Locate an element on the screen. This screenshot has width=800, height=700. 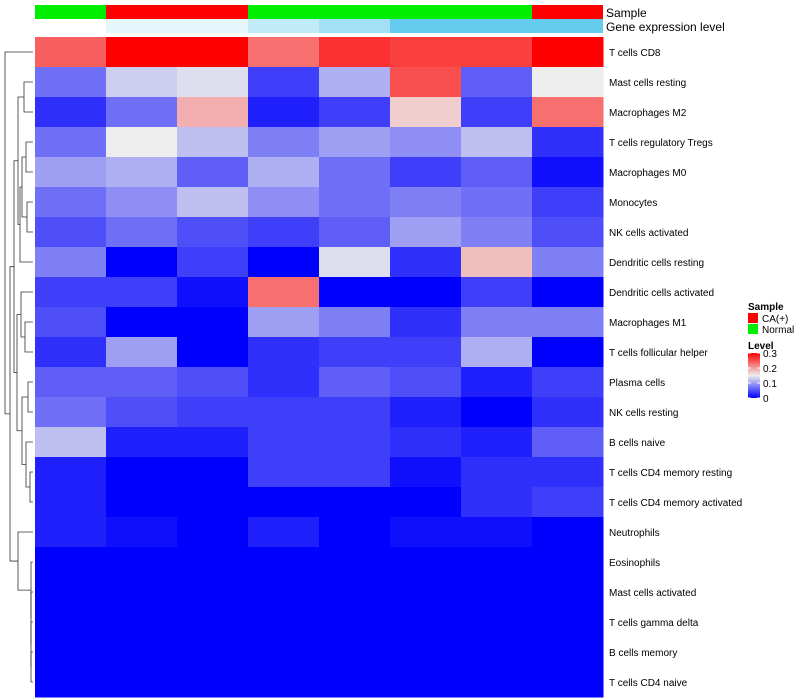
row-label: B cells memory is located at coordinates (643, 653).